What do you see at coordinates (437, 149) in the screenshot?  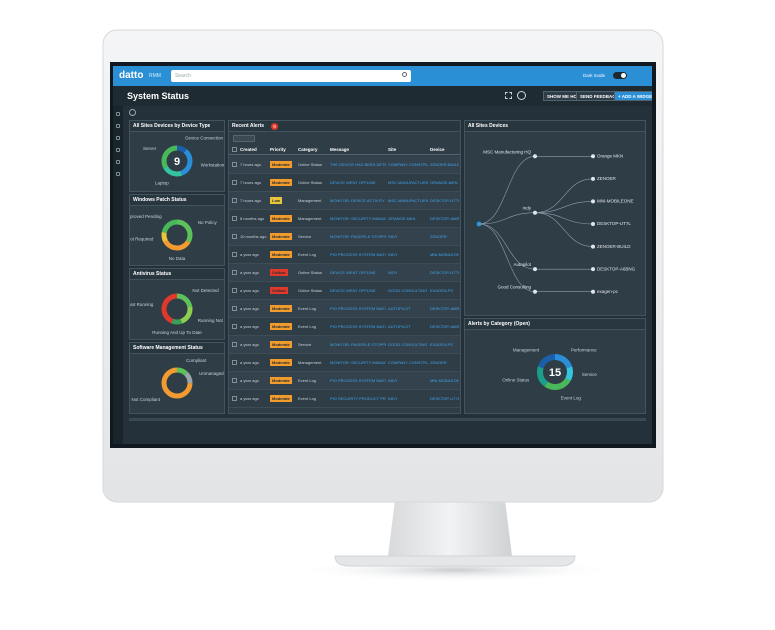 I see `column-header: Device` at bounding box center [437, 149].